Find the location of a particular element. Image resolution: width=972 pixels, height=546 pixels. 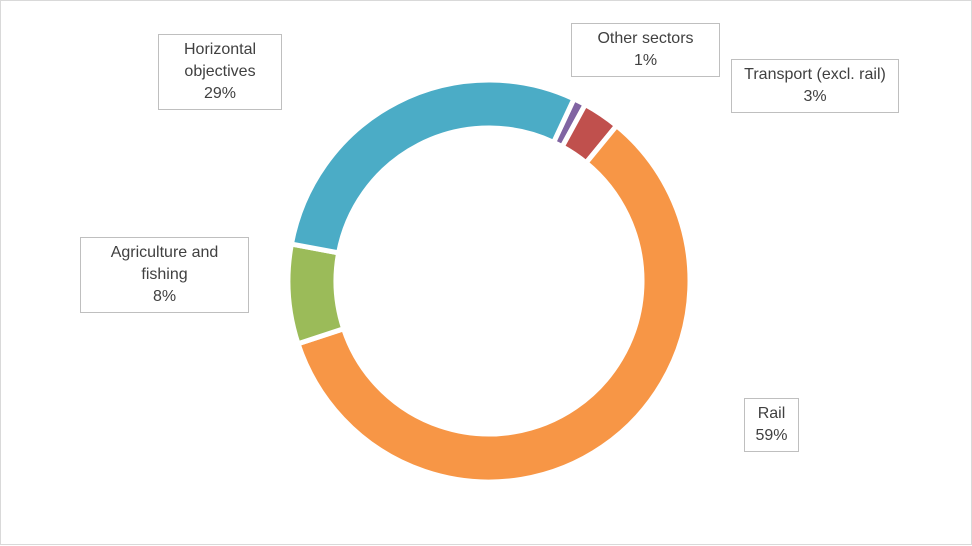

label-value: 3% is located at coordinates (815, 96).